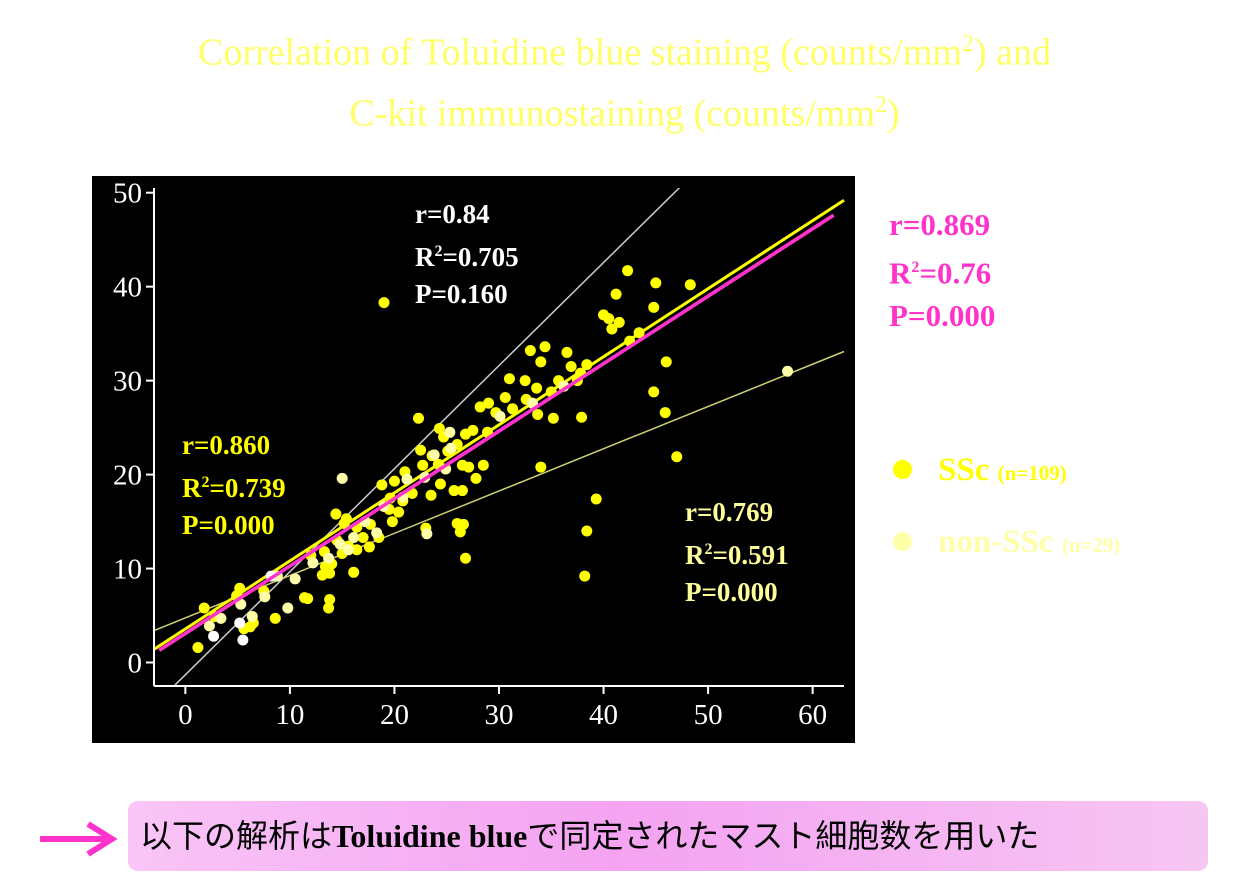 The height and width of the screenshot is (889, 1249). What do you see at coordinates (467, 257) in the screenshot?
I see `stats-r2: R2=0.705` at bounding box center [467, 257].